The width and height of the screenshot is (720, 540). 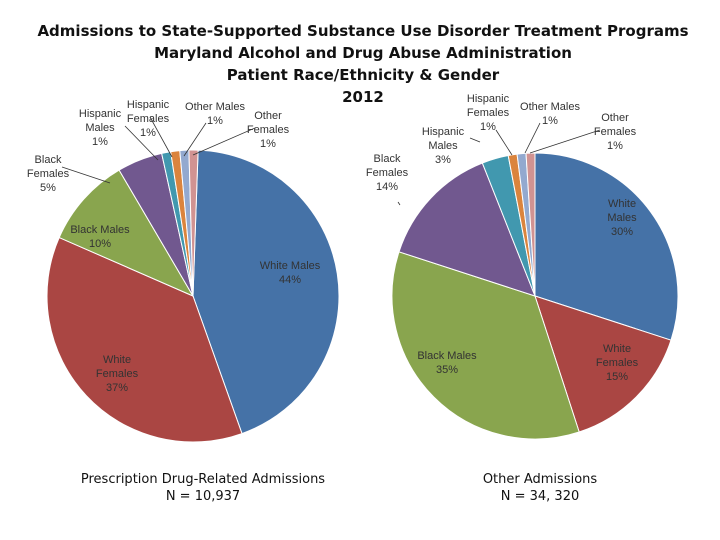 What do you see at coordinates (443, 160) in the screenshot?
I see `slice-label-line: 3%` at bounding box center [443, 160].